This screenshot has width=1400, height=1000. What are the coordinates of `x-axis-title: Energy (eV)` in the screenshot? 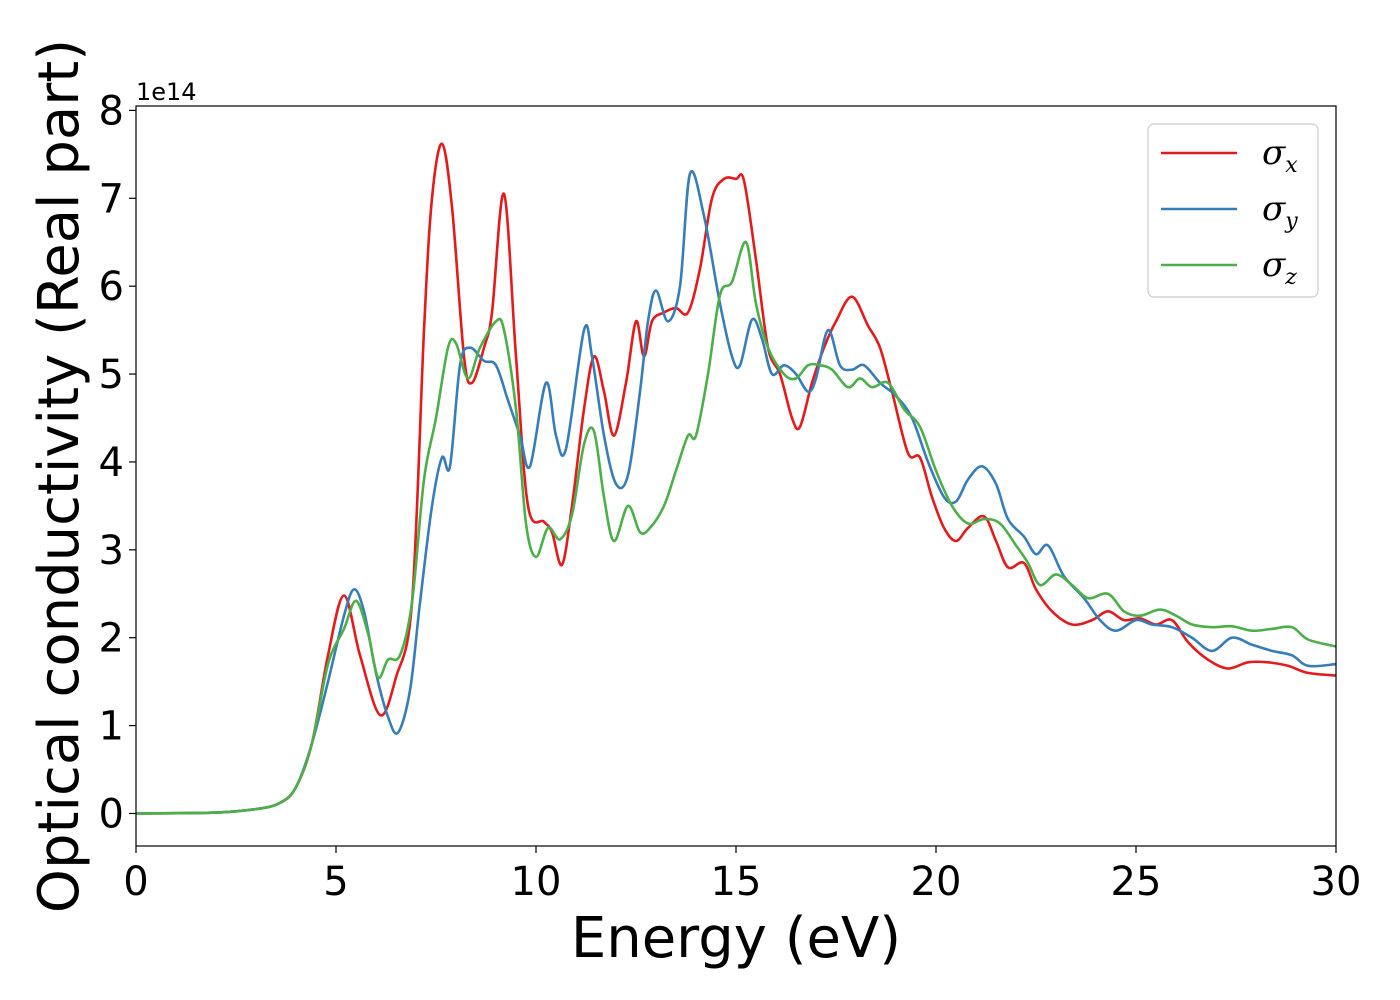 It's located at (736, 938).